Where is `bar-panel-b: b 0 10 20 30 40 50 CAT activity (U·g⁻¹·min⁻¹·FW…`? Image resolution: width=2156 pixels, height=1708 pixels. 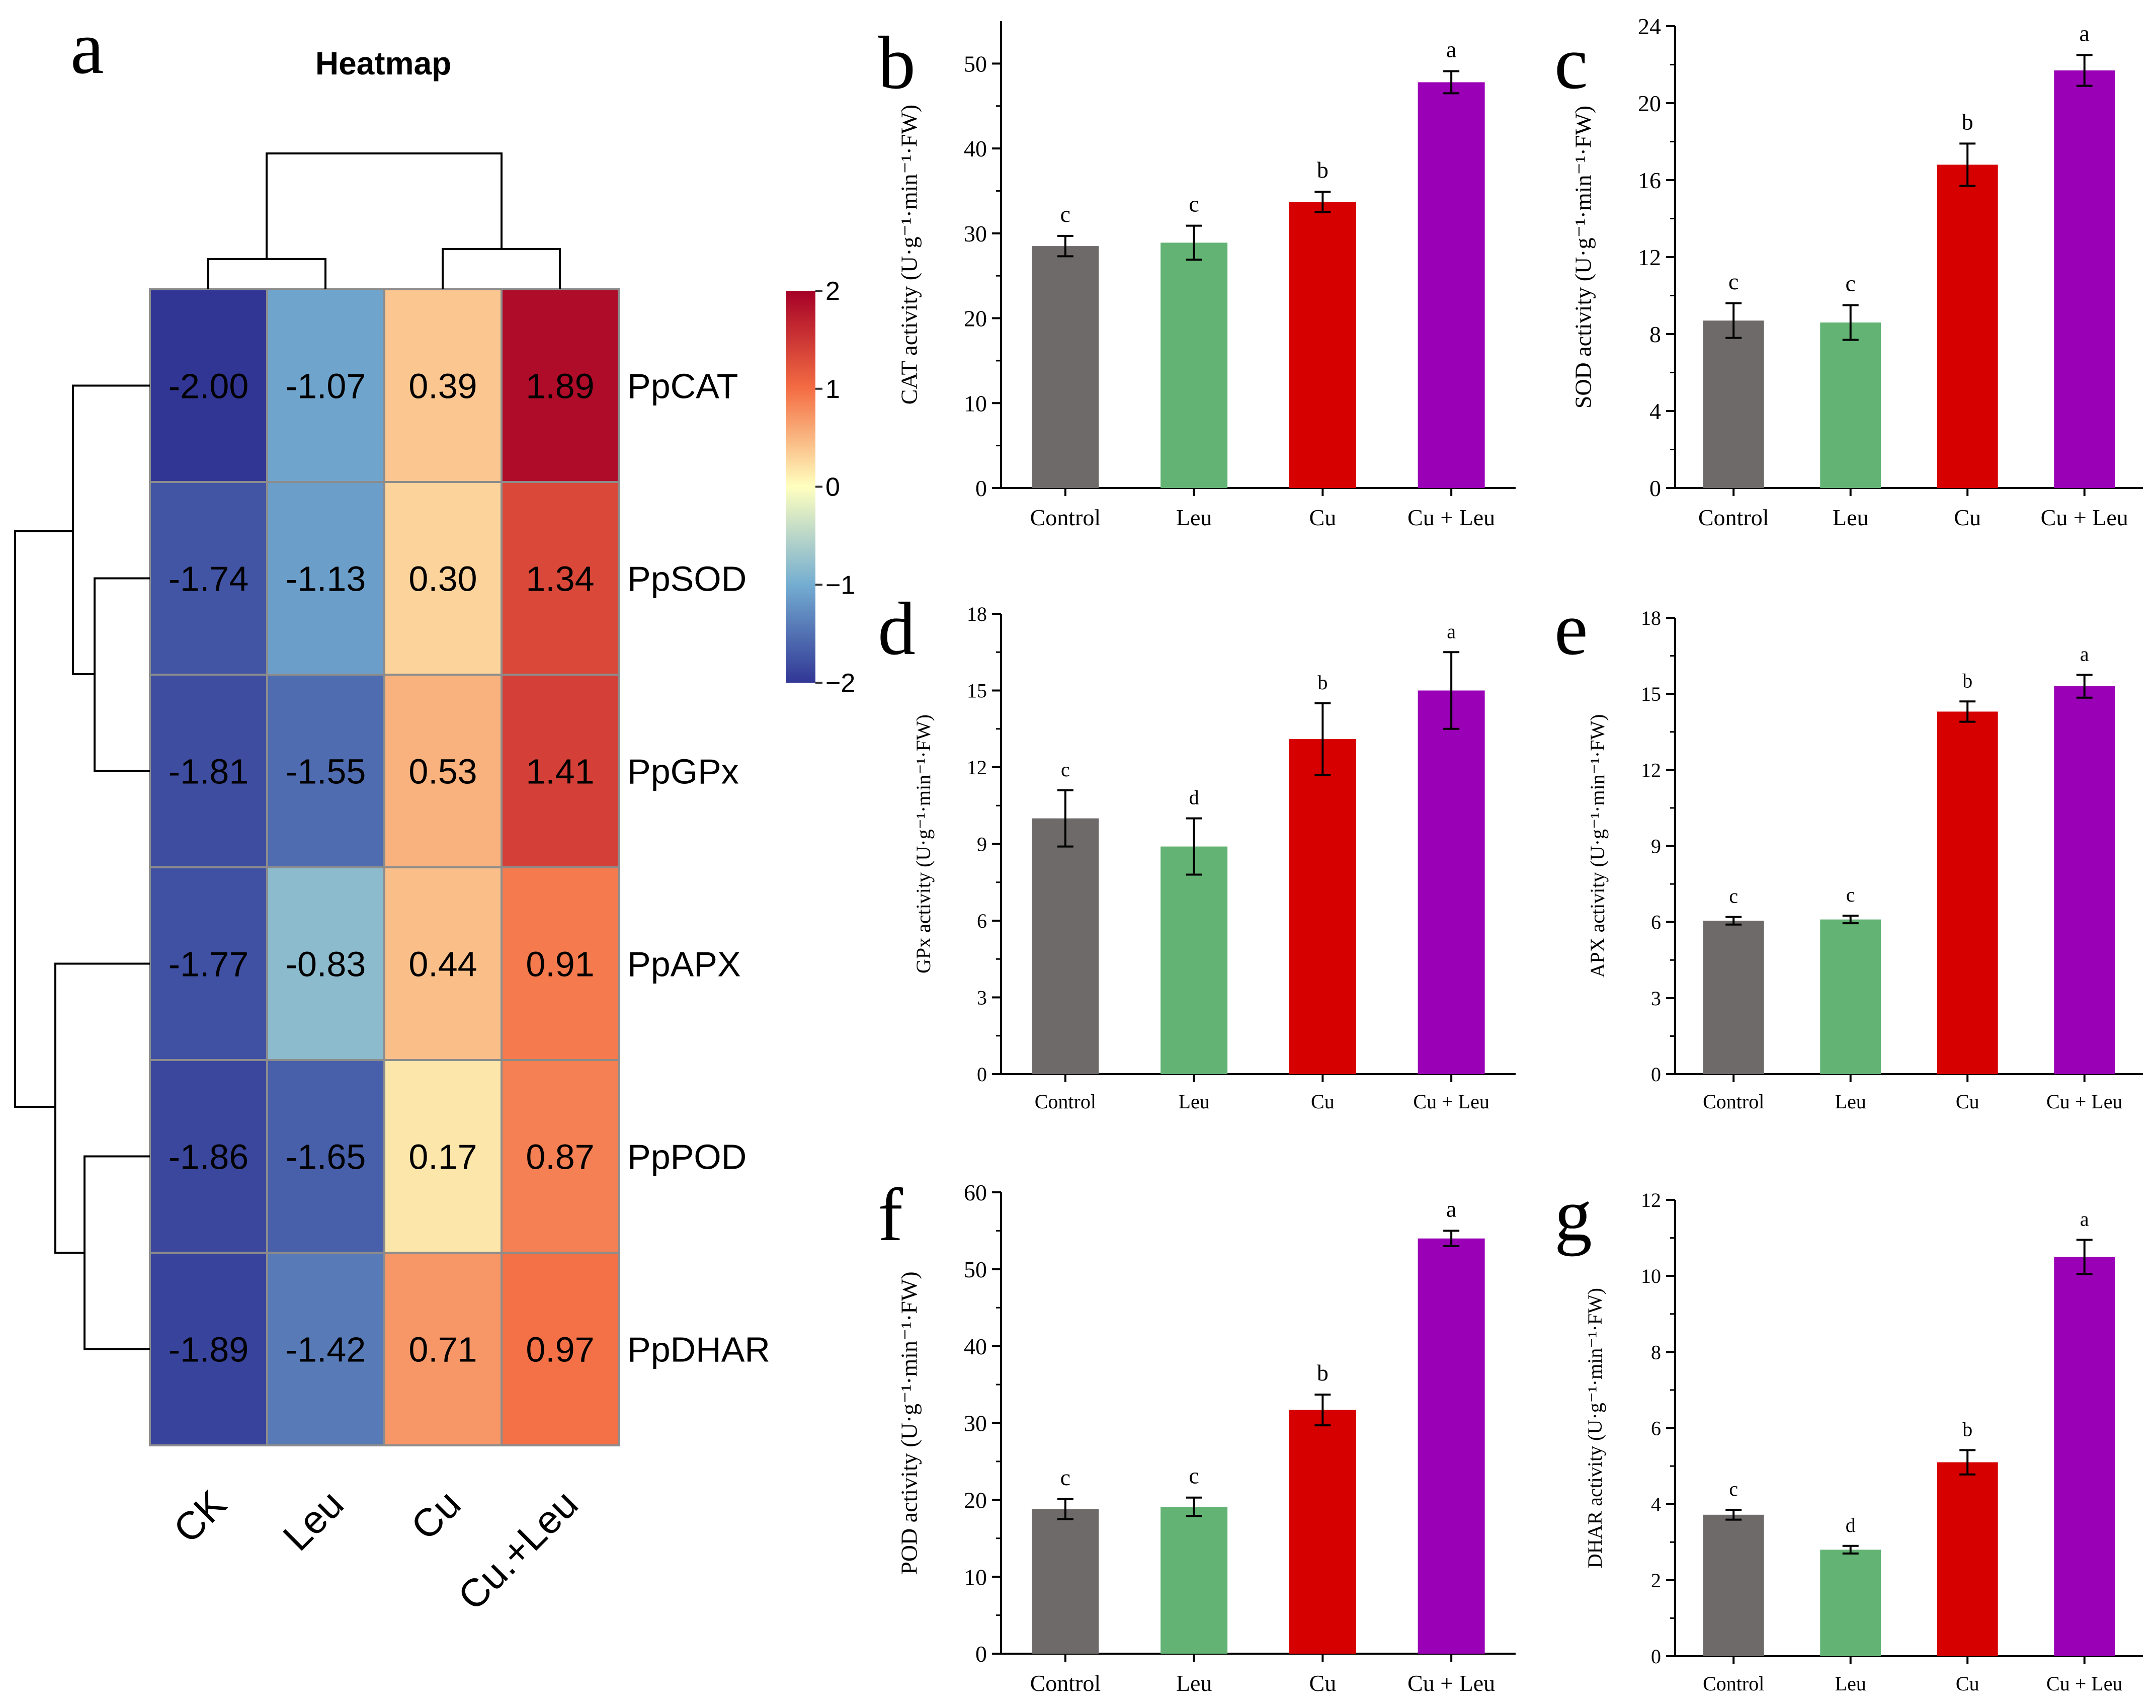 bar-panel-b: b 0 10 20 30 40 50 CAT activity (U·g⁻¹·min⁻¹·FW… is located at coordinates (1197, 275).